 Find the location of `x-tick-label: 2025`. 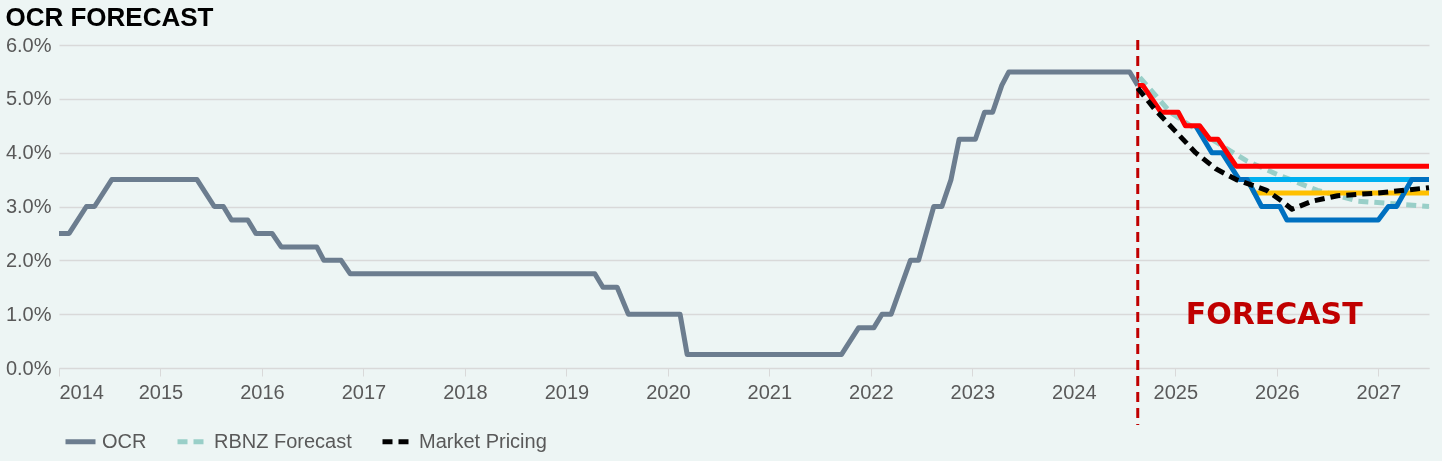

x-tick-label: 2025 is located at coordinates (1176, 391).